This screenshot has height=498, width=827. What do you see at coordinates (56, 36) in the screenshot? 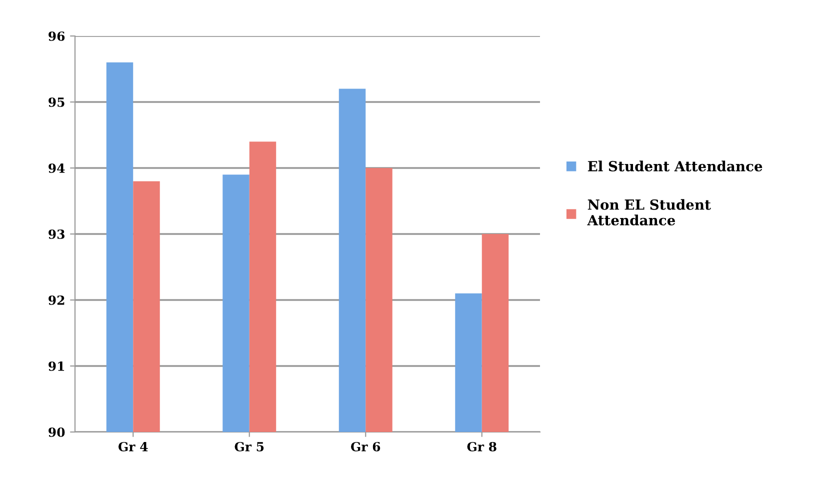
I see `y-tick-label: 96` at bounding box center [56, 36].